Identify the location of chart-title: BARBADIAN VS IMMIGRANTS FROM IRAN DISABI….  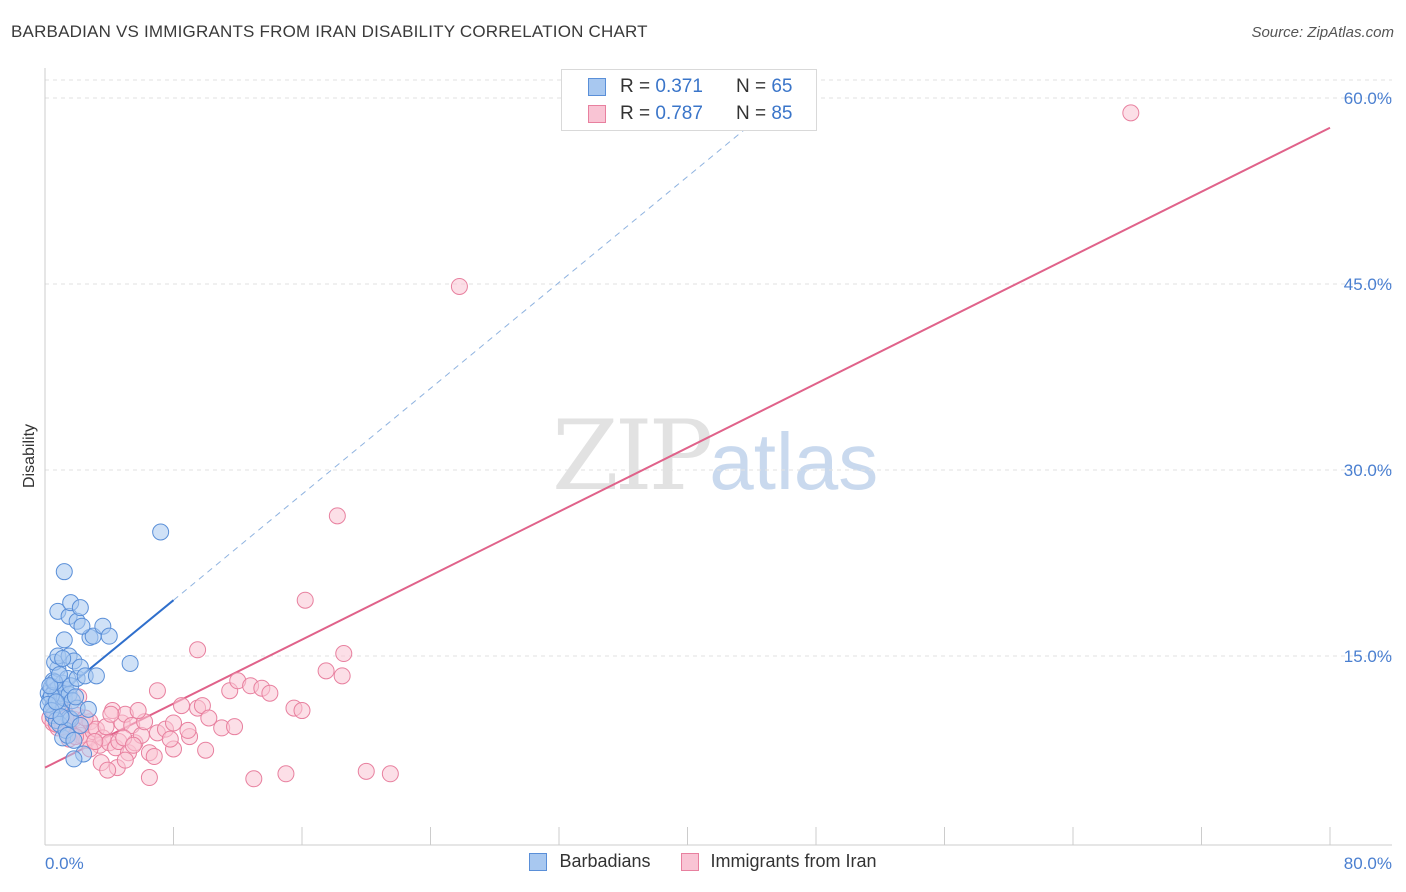
(329, 31).